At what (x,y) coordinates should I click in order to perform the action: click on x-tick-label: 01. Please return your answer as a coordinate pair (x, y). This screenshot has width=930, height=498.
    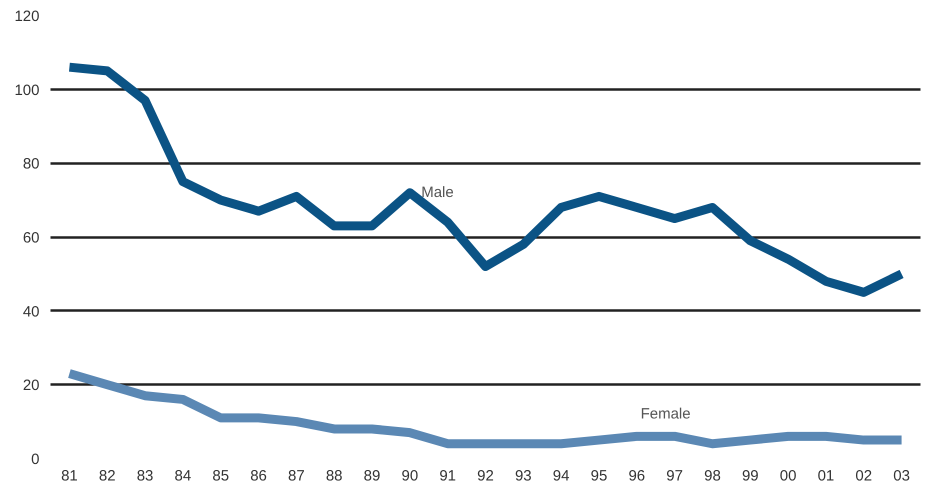
    Looking at the image, I should click on (826, 476).